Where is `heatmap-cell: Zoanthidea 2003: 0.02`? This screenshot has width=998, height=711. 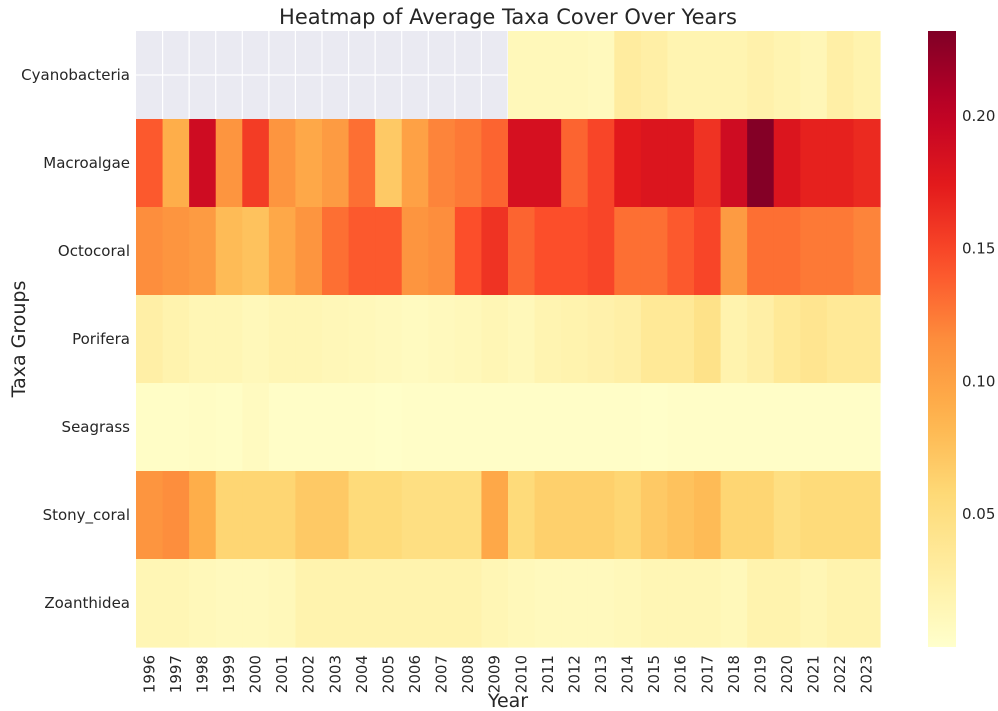 heatmap-cell: Zoanthidea 2003: 0.02 is located at coordinates (336, 603).